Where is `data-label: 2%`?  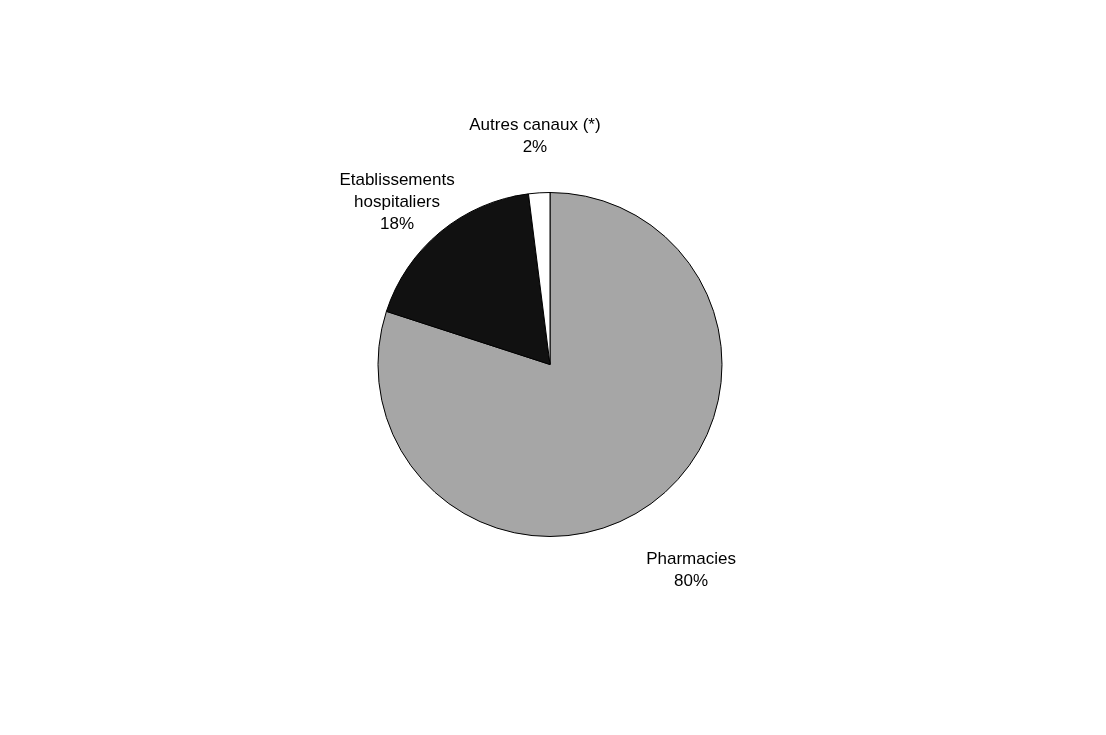 data-label: 2% is located at coordinates (535, 146).